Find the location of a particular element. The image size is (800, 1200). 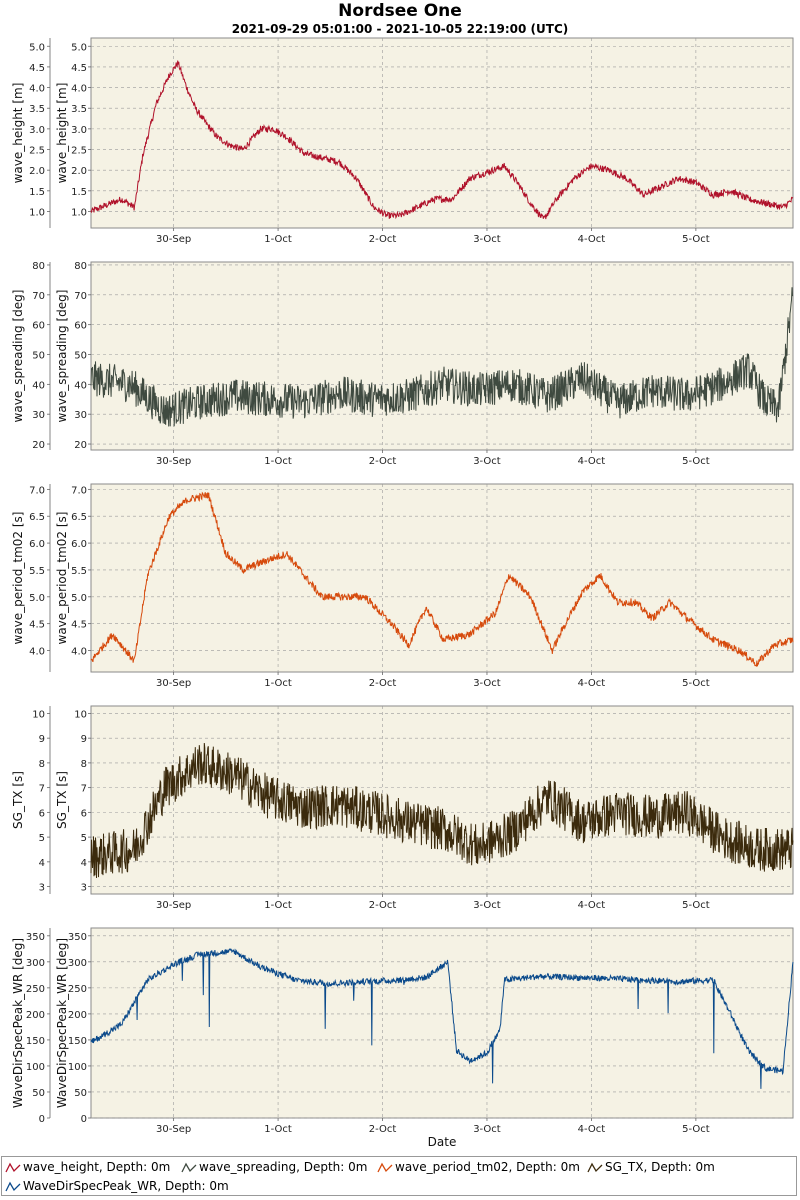

legend-label: SG_TX, Depth: 0m is located at coordinates (660, 1167).